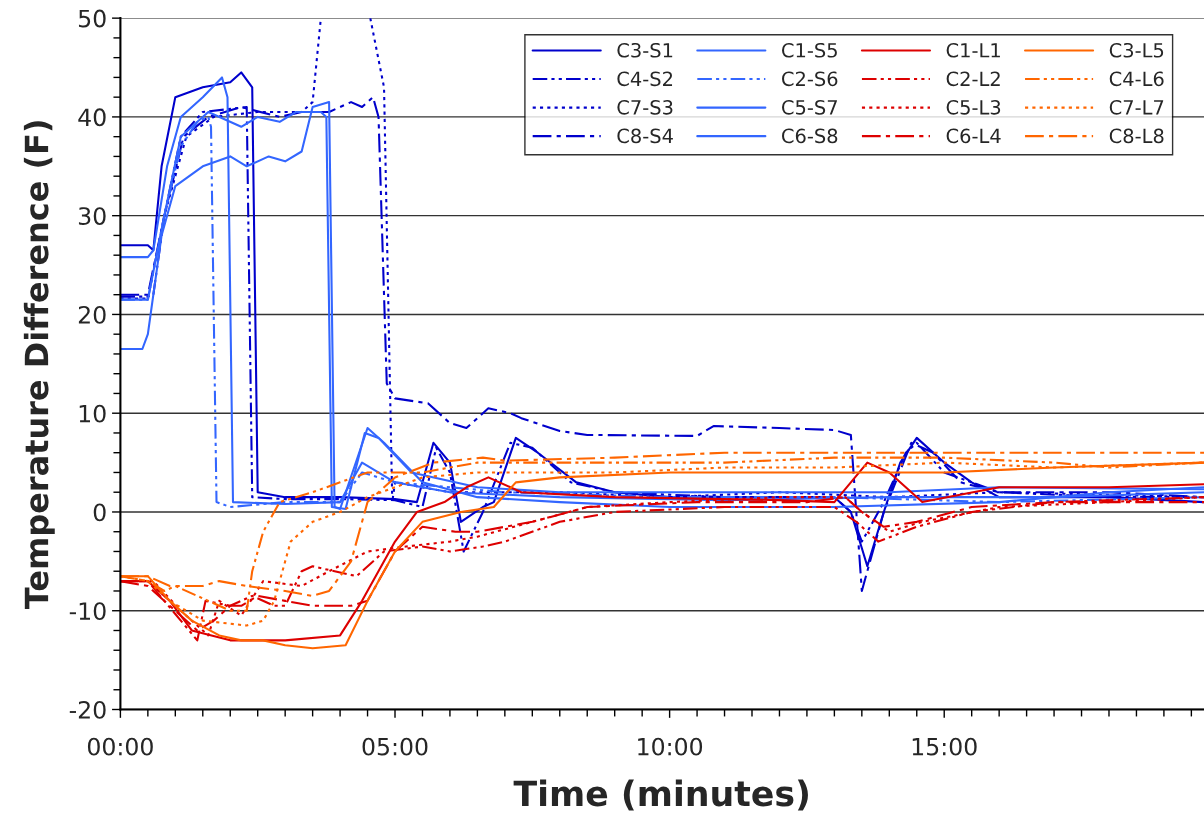  I want to click on y-axis-title: Temperature Difference (F), so click(39, 365).